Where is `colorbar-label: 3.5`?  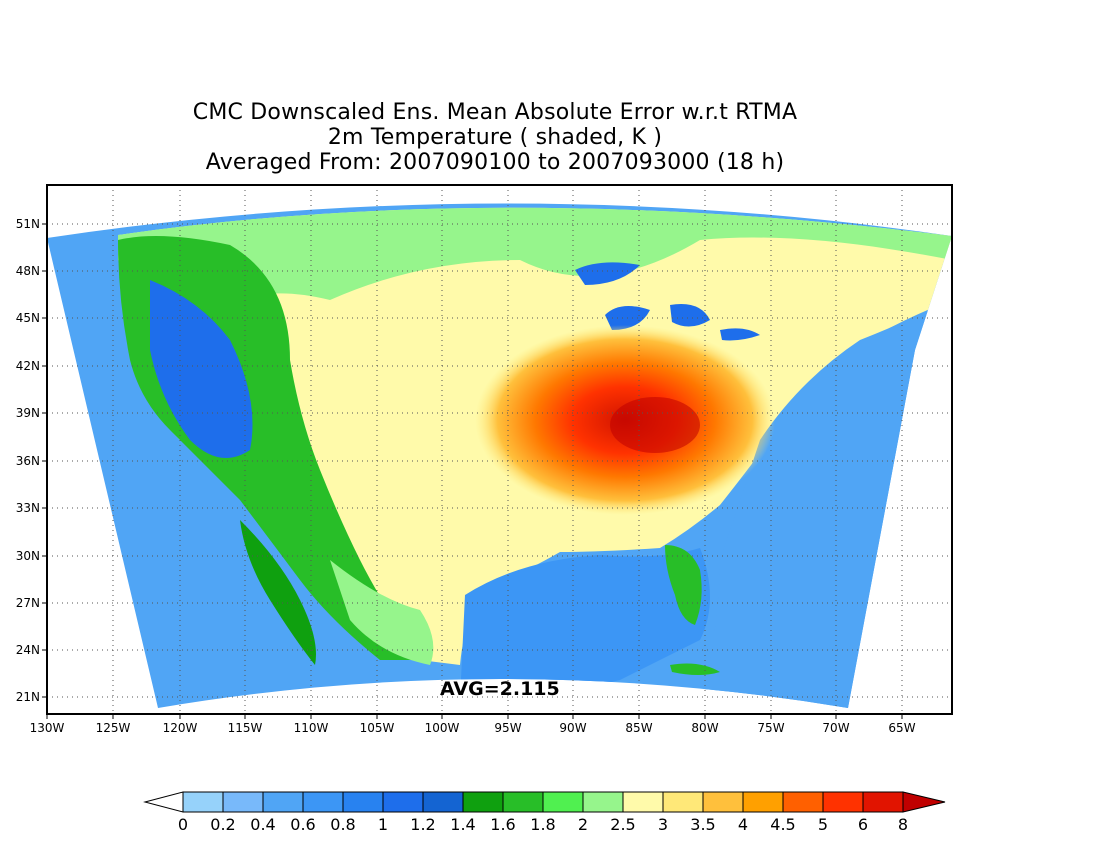
colorbar-label: 3.5 is located at coordinates (702, 824).